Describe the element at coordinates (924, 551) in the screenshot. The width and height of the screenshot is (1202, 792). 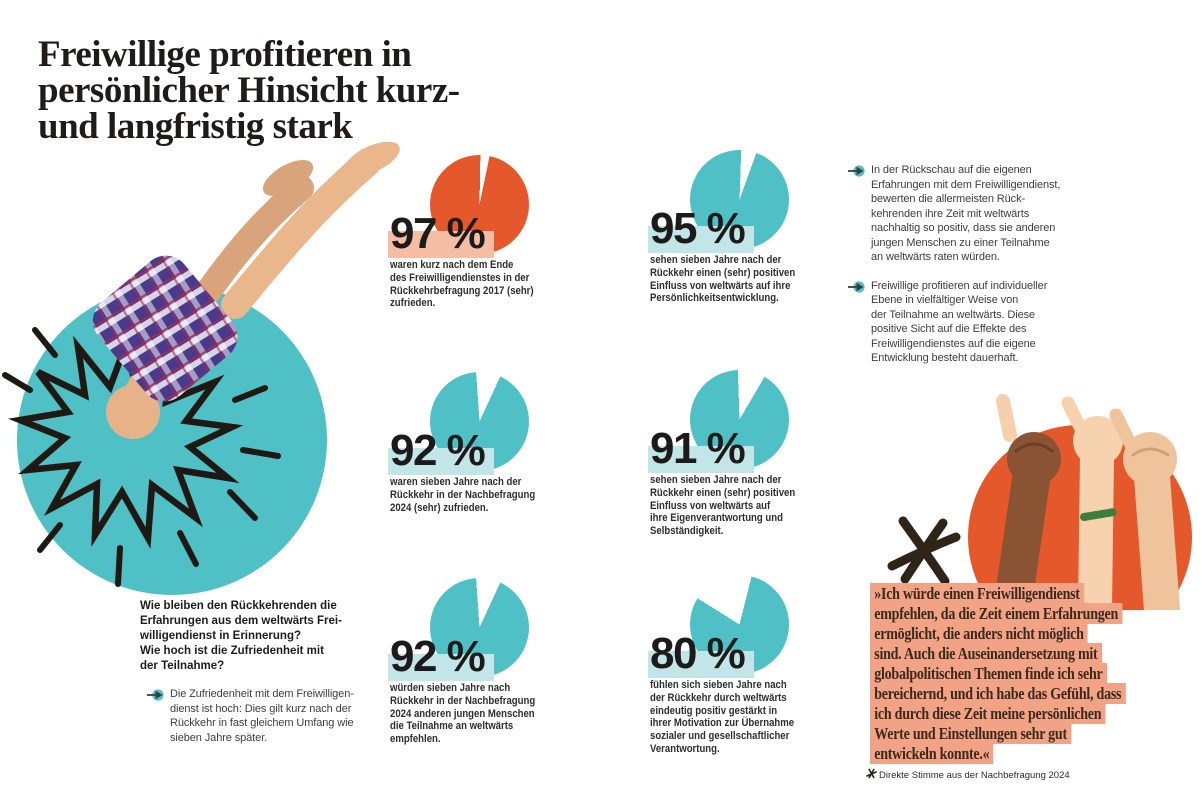
I see `asterisk-icon` at that location.